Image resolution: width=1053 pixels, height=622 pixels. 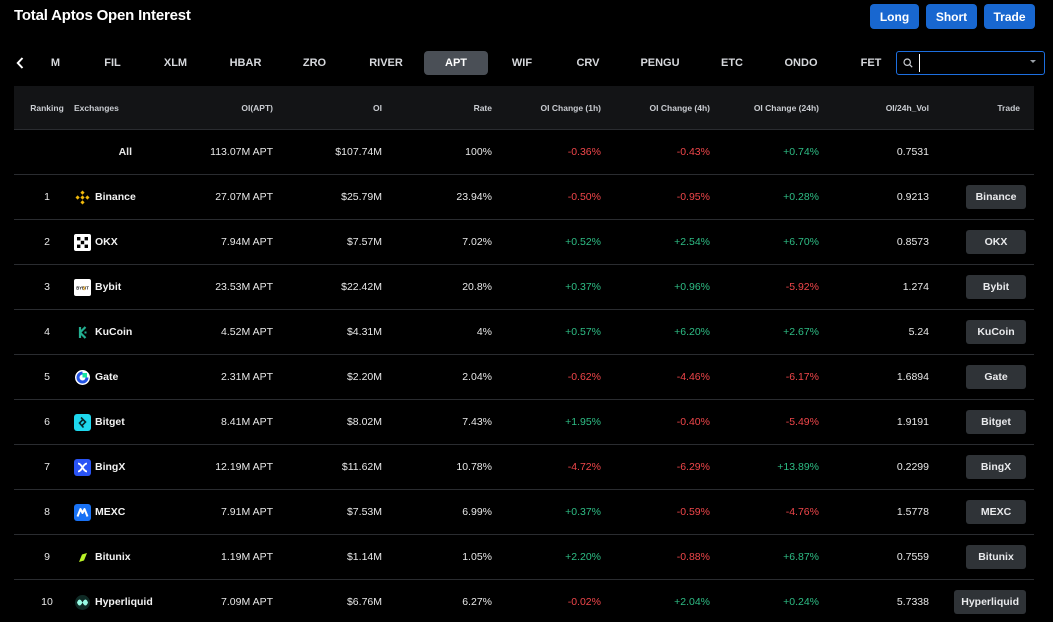 What do you see at coordinates (693, 152) in the screenshot?
I see `all-oi-change-4h: -0.43%` at bounding box center [693, 152].